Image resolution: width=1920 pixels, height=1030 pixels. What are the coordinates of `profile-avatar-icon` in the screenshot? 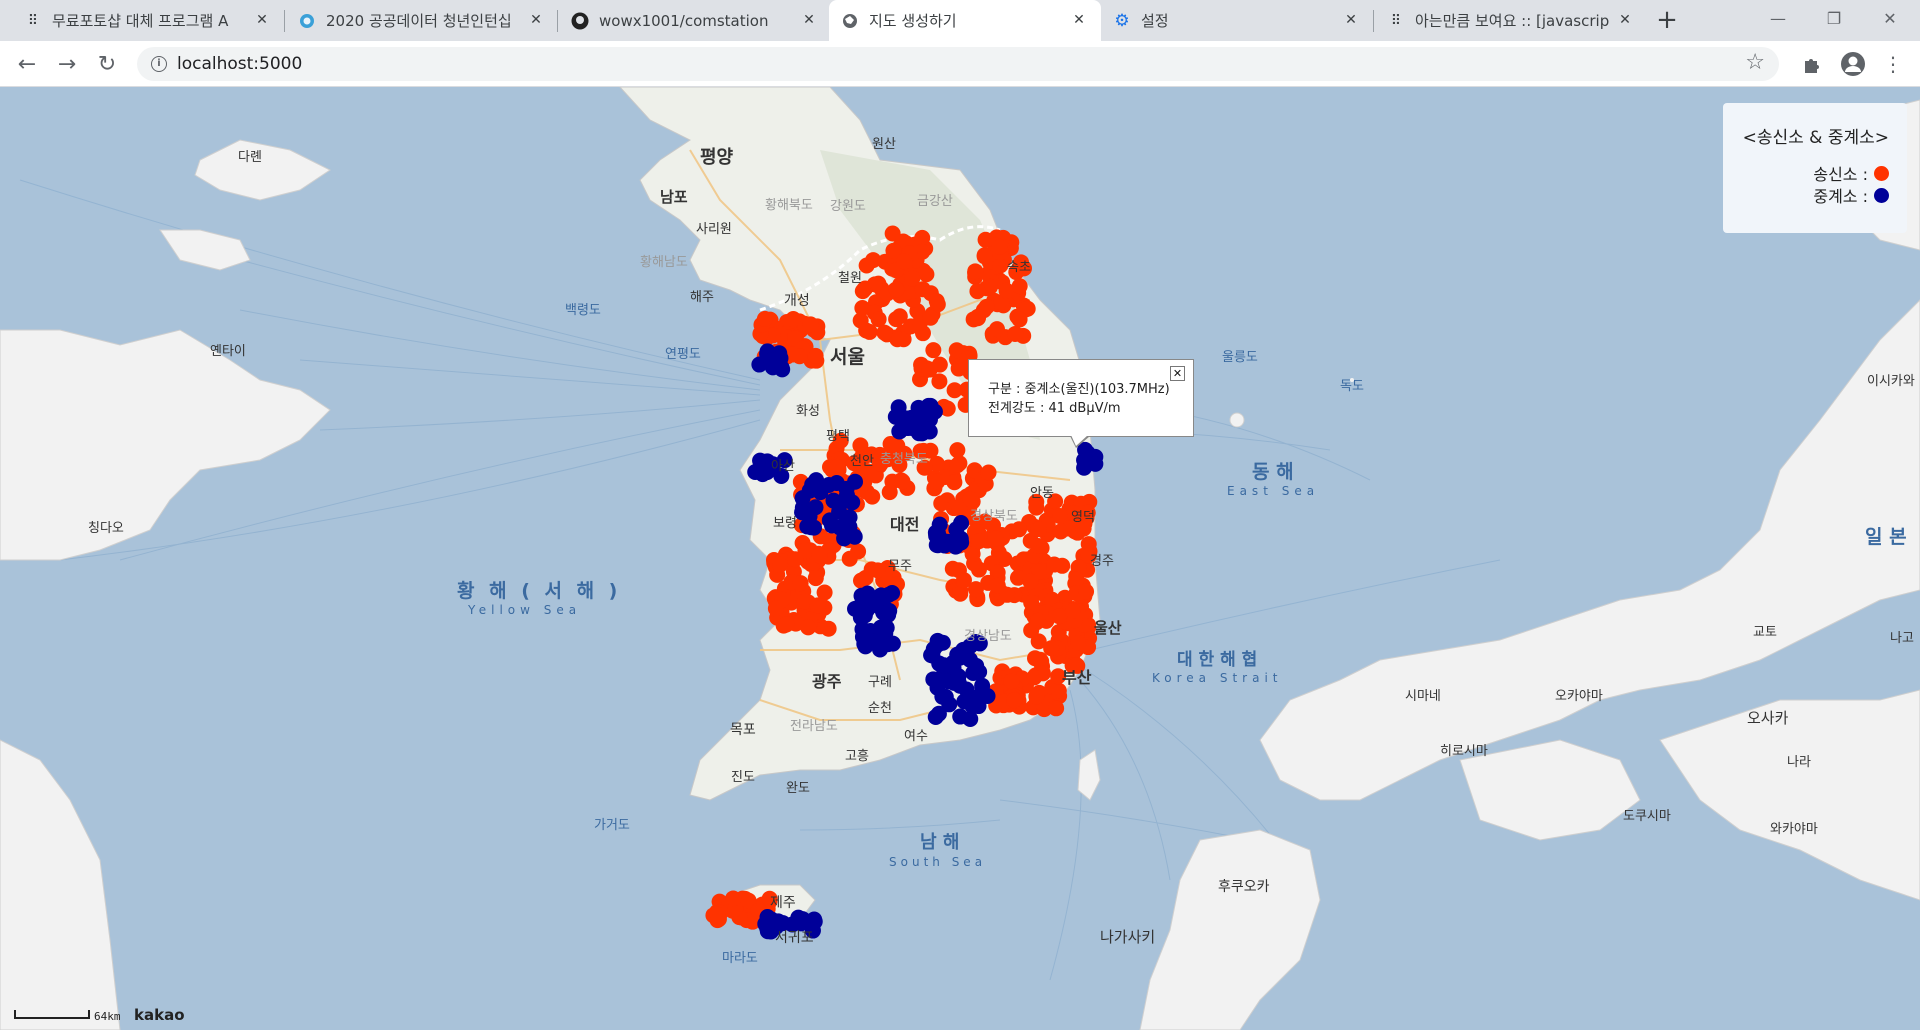 It's located at (1853, 64).